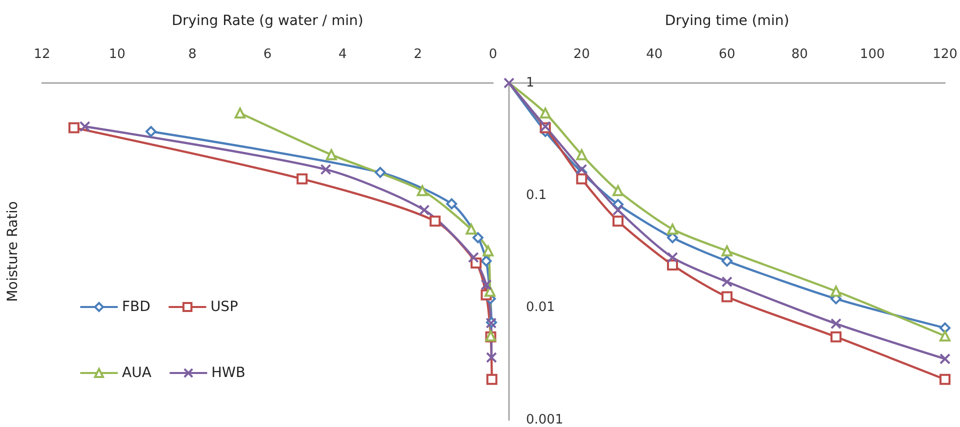 The height and width of the screenshot is (427, 960). I want to click on y-tick-label: 0.01, so click(540, 308).